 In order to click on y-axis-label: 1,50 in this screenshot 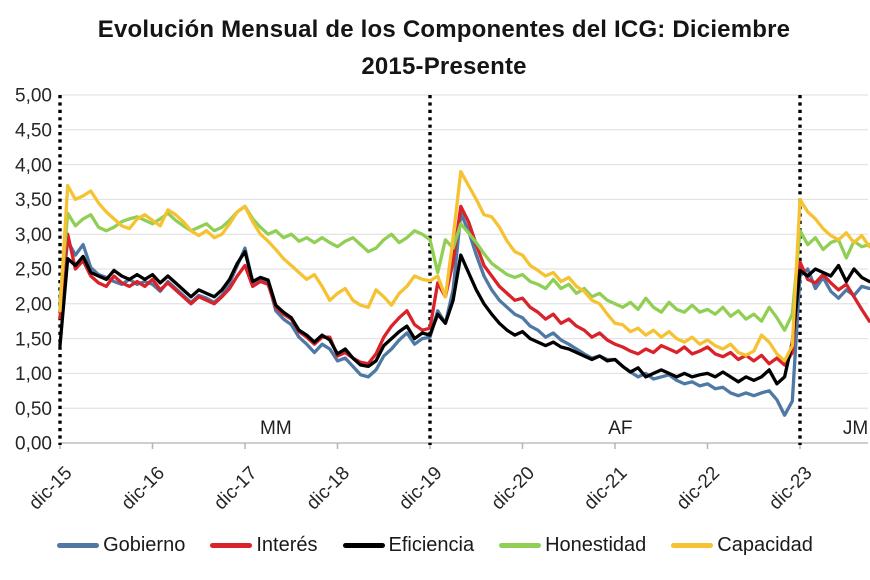, I will do `click(33, 339)`.